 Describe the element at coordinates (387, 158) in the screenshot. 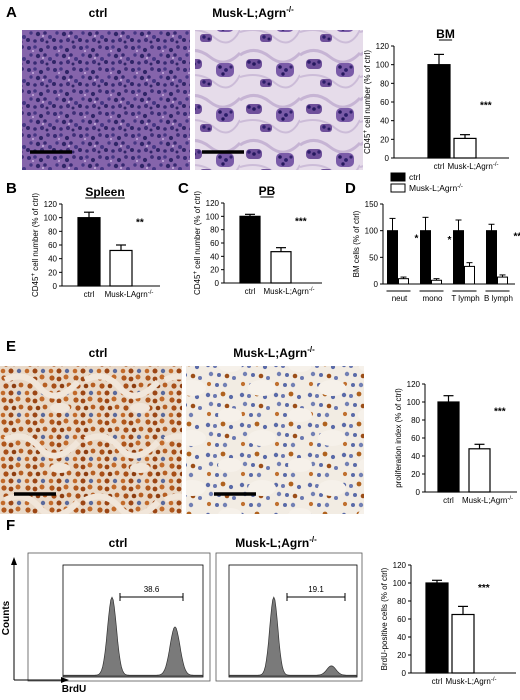

I see `a-y-tick-label-0: 0` at that location.